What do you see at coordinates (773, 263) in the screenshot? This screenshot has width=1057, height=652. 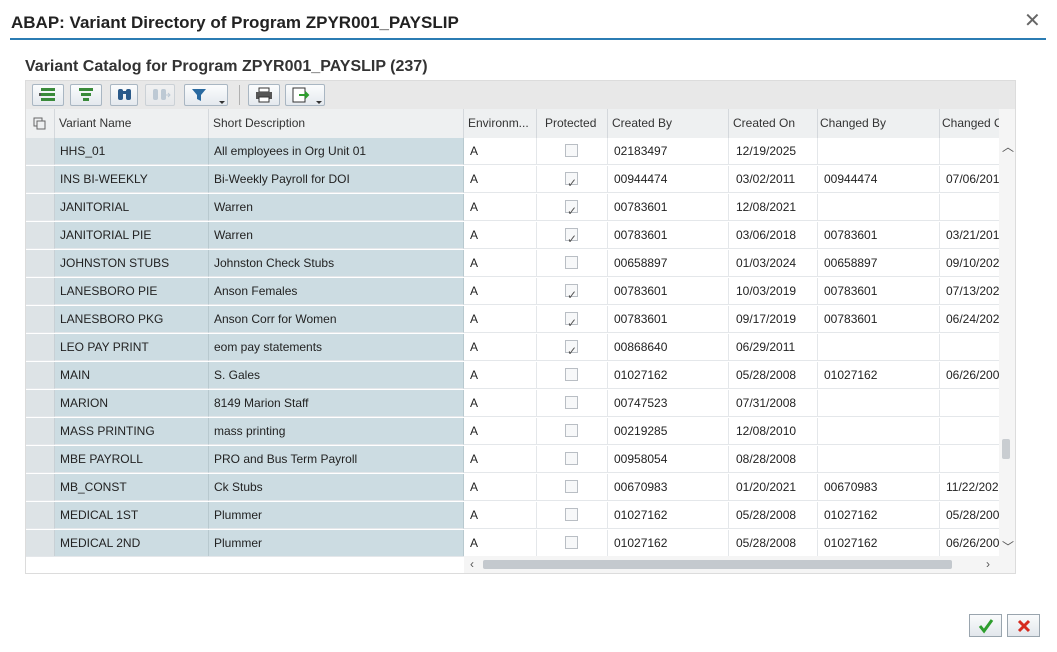 I see `created-on-cell: 01/03/2024` at bounding box center [773, 263].